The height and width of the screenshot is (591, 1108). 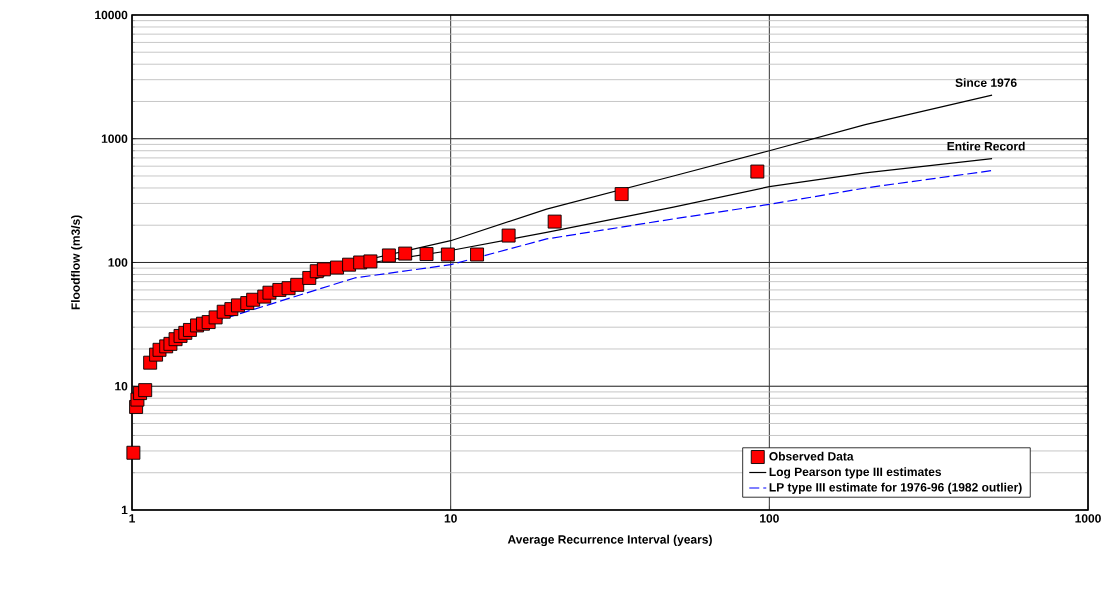 I want to click on annotation: Entire Record, so click(x=986, y=146).